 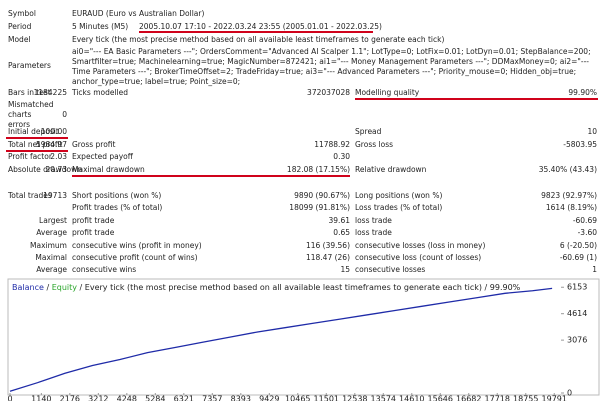 What do you see at coordinates (241, 398) in the screenshot?
I see `x-tick-label: 8393` at bounding box center [241, 398].